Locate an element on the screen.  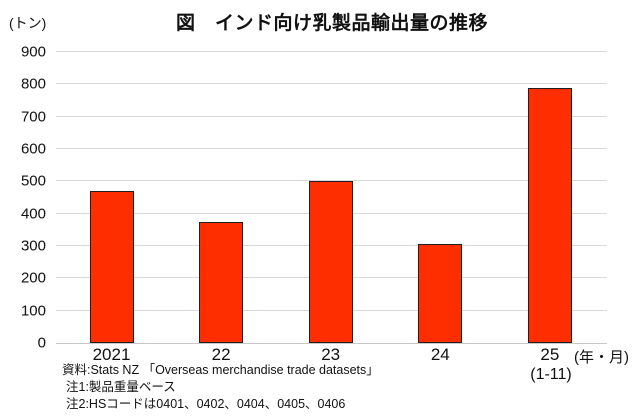
xtick-label-24: 24 is located at coordinates (440, 354).